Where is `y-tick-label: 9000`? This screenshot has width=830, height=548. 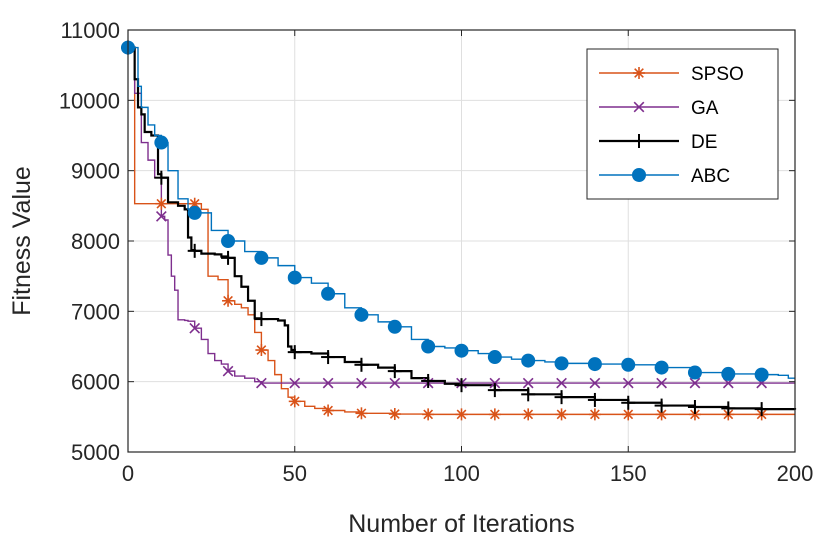 y-tick-label: 9000 is located at coordinates (95, 171).